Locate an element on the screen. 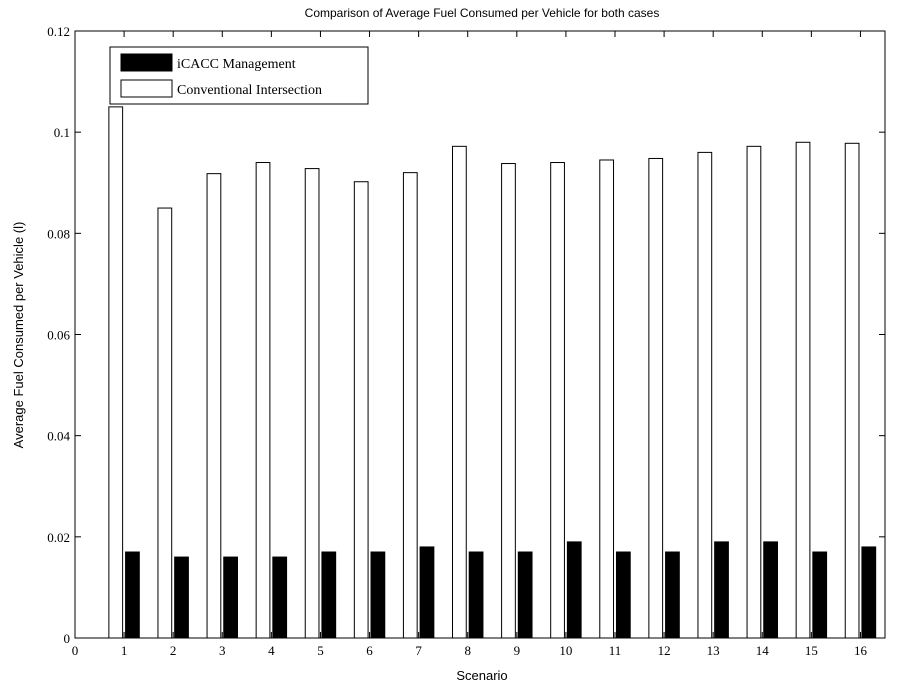 The width and height of the screenshot is (898, 685). y-tick-label: 0.08 is located at coordinates (58, 233).